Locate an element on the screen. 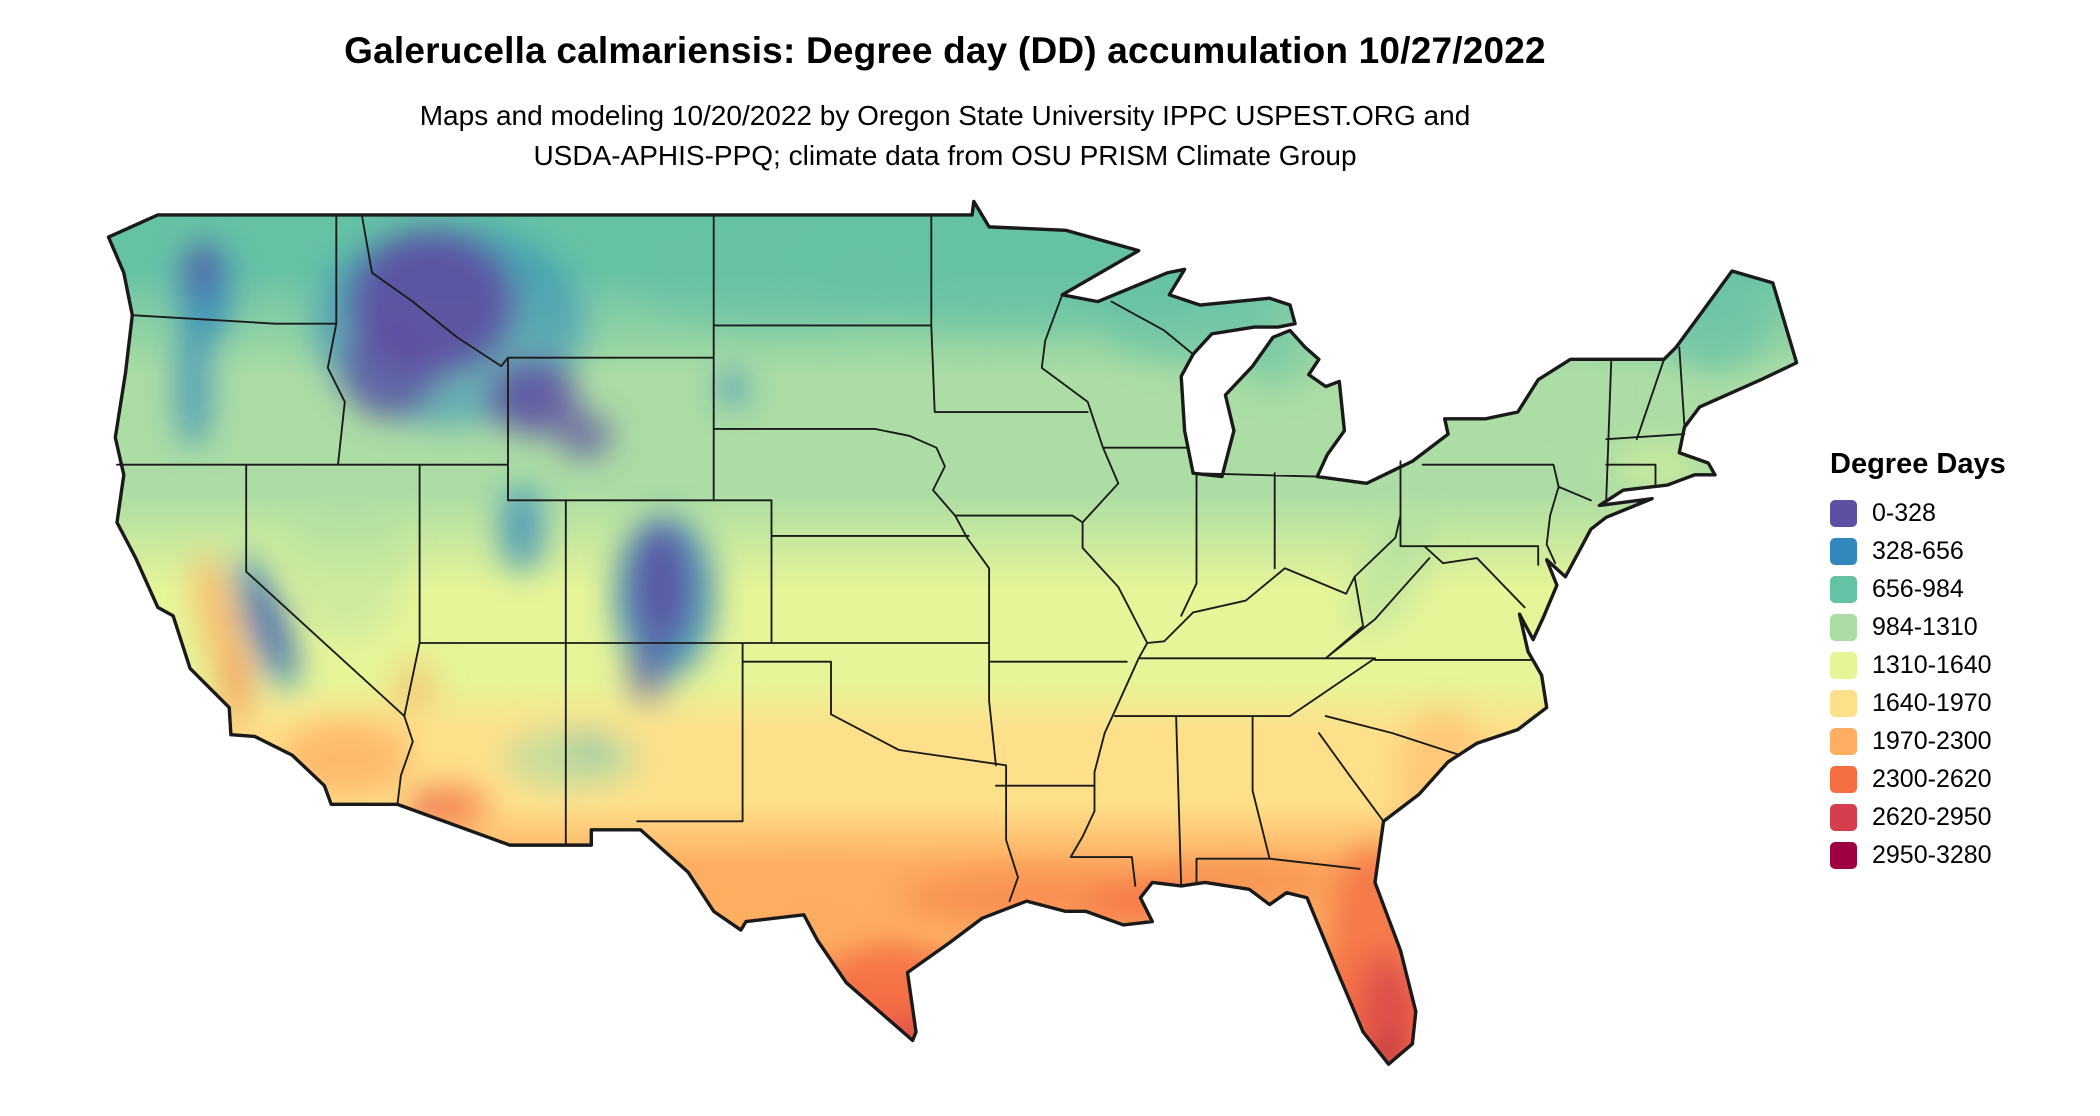  legend-label: 984-1310 is located at coordinates (1925, 627).